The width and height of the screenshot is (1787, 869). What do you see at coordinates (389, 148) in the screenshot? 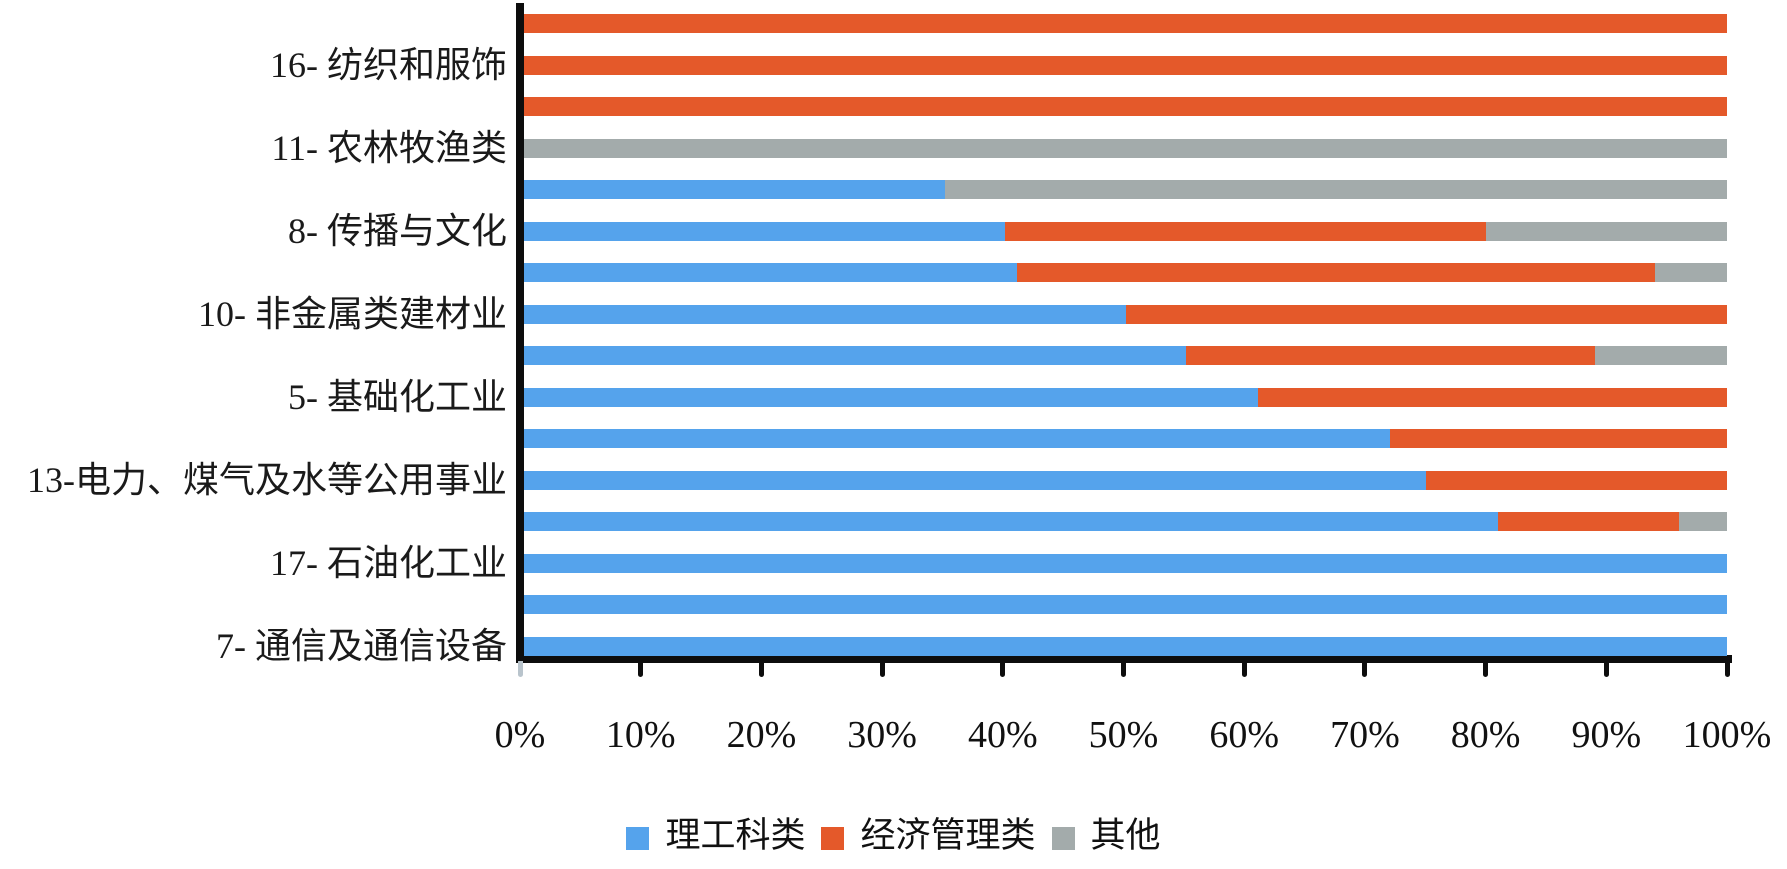
I see `category-label: 11- 农林牧渔类` at bounding box center [389, 148].